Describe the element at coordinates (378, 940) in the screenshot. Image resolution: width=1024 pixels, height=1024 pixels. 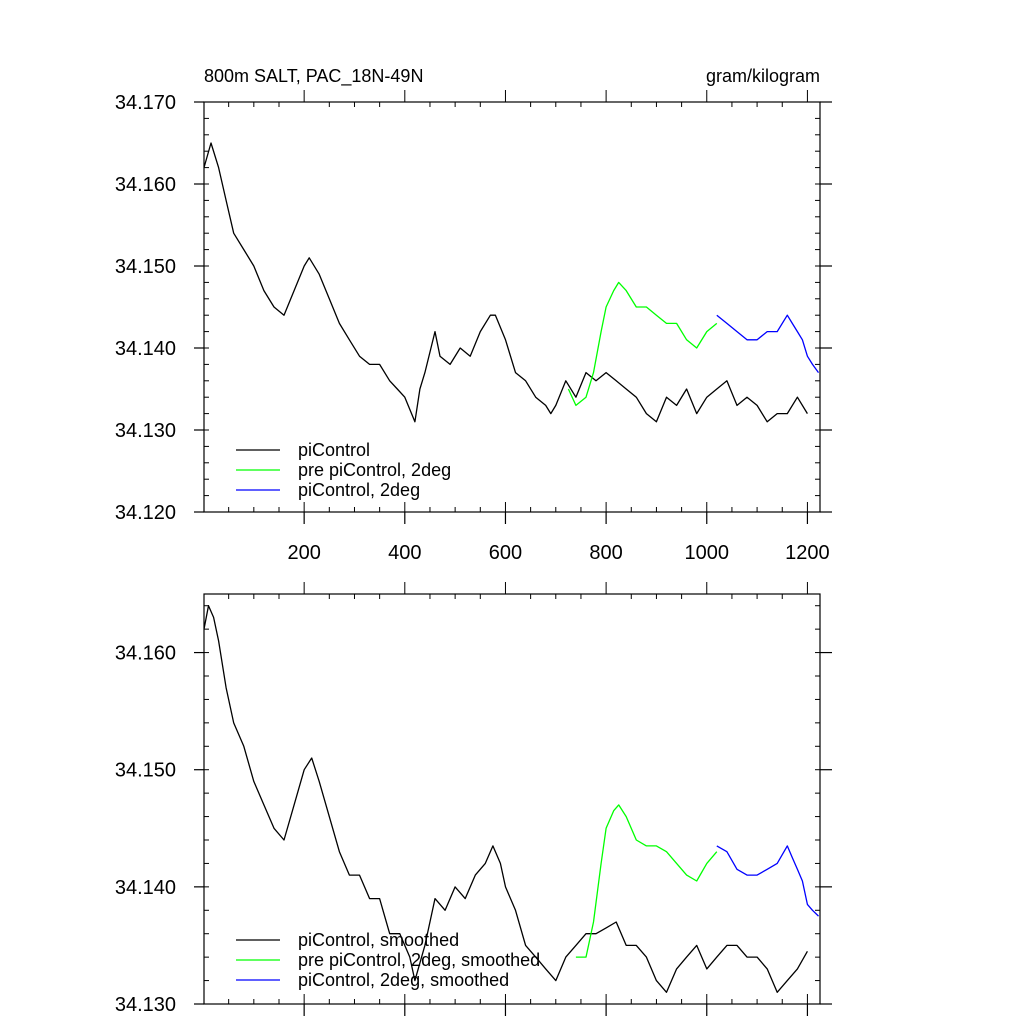
I see `legend-label: piControl, smoothed` at that location.